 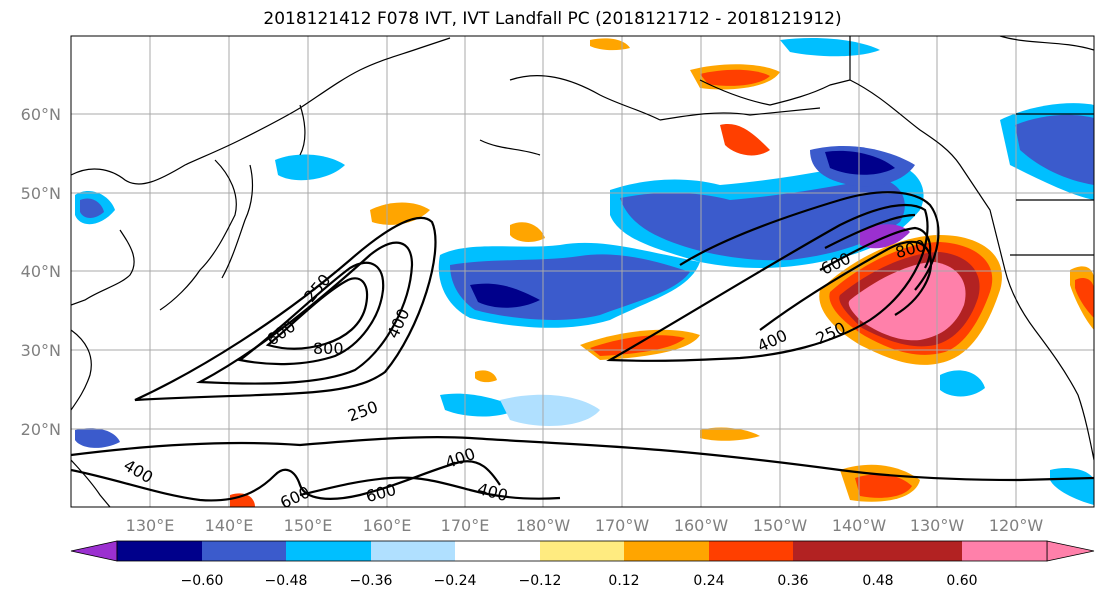 What do you see at coordinates (41, 429) in the screenshot?
I see `lat-tick-label: 20°N` at bounding box center [41, 429].